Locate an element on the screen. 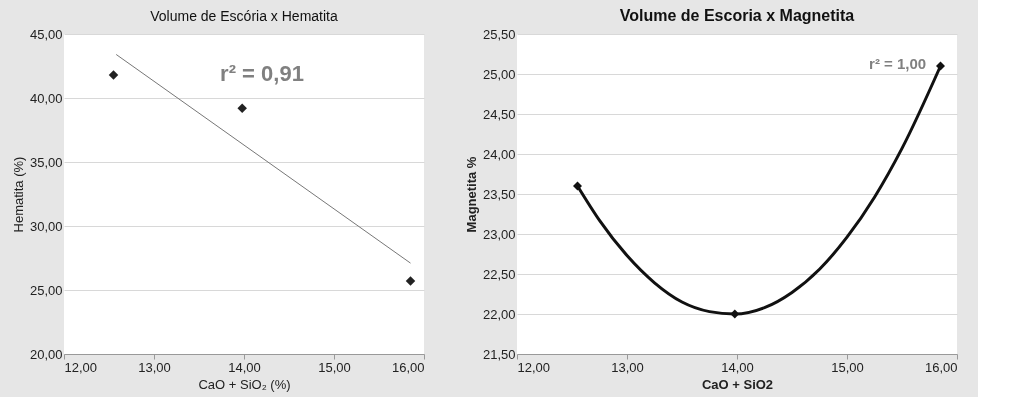 The height and width of the screenshot is (414, 1024). y-tick-label: 23,50 is located at coordinates (499, 194).